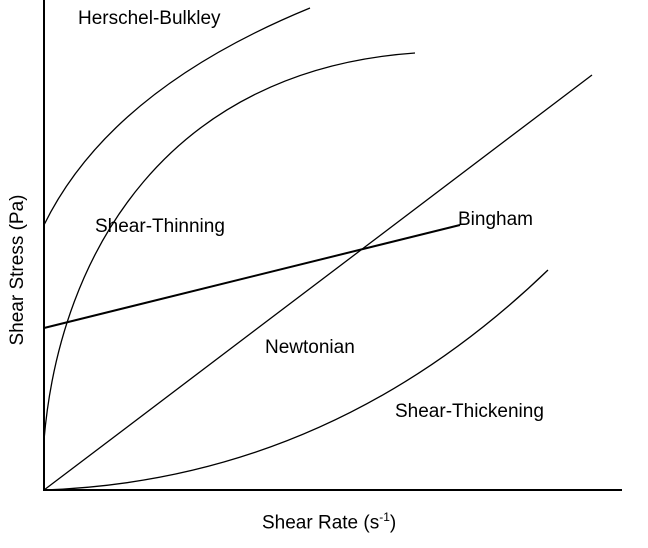 The image size is (648, 548). I want to click on x-axis-label: Shear Rate (s-1), so click(329, 522).